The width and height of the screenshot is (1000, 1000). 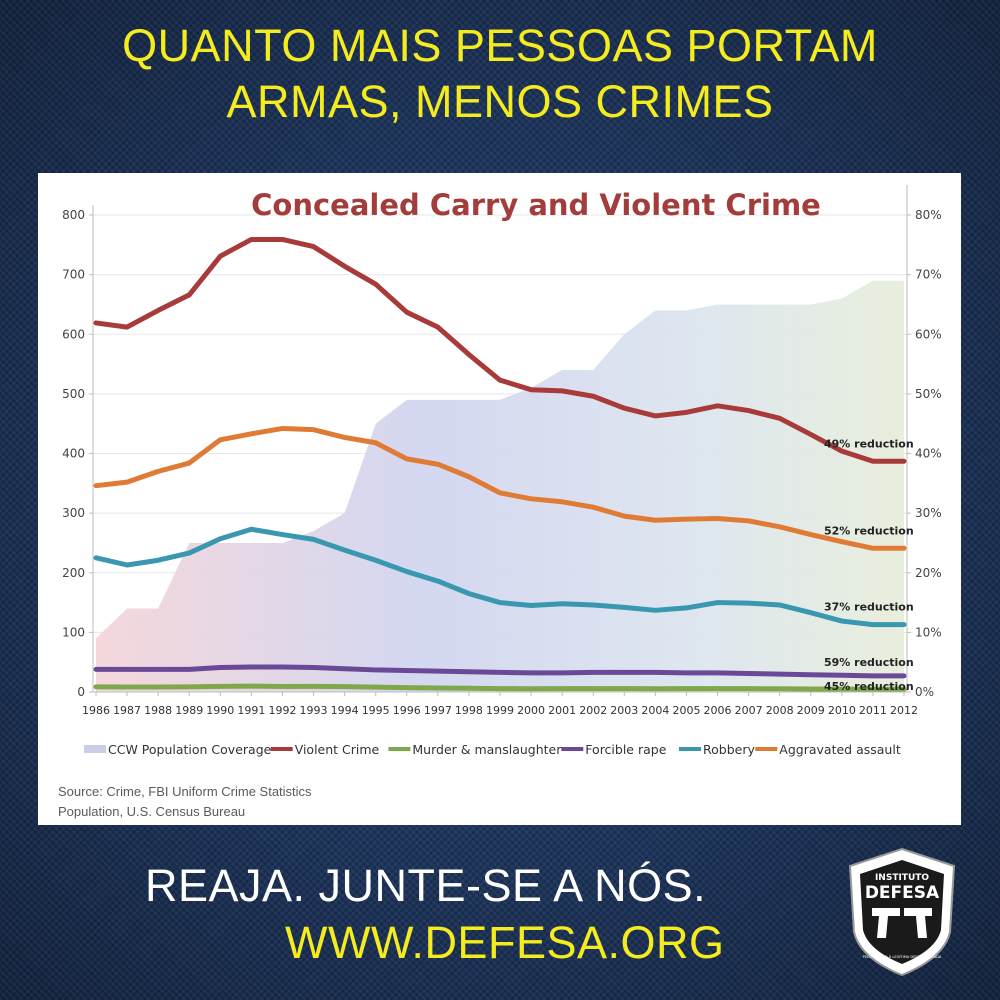 I want to click on y-left-tick-label: 400, so click(x=73, y=454).